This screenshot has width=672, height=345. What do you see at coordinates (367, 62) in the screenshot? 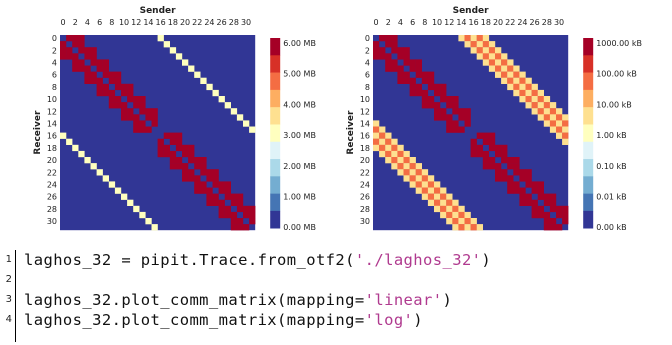
I see `y-tick-label: 4` at bounding box center [367, 62].